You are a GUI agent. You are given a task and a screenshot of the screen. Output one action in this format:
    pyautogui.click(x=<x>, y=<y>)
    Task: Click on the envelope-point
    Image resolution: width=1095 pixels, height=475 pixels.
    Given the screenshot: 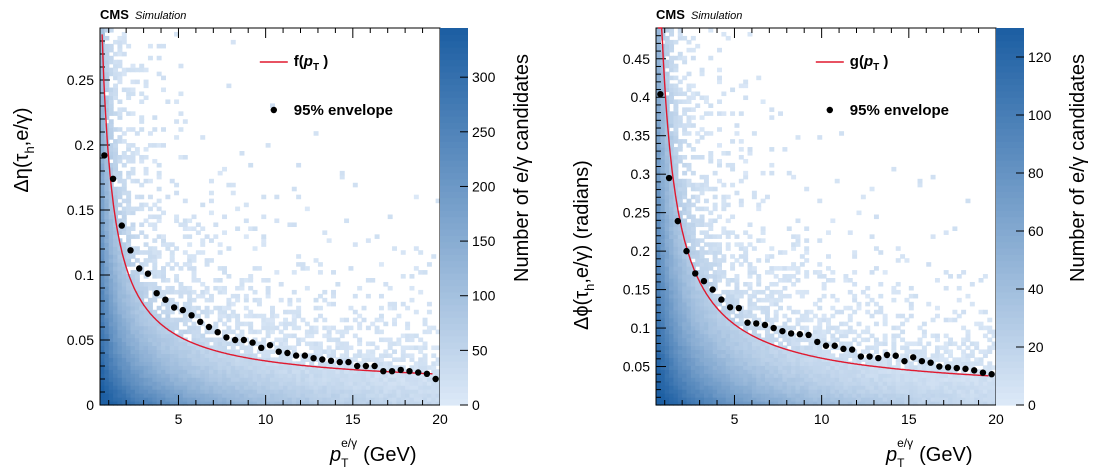 What is the action you would take?
    pyautogui.click(x=374, y=366)
    